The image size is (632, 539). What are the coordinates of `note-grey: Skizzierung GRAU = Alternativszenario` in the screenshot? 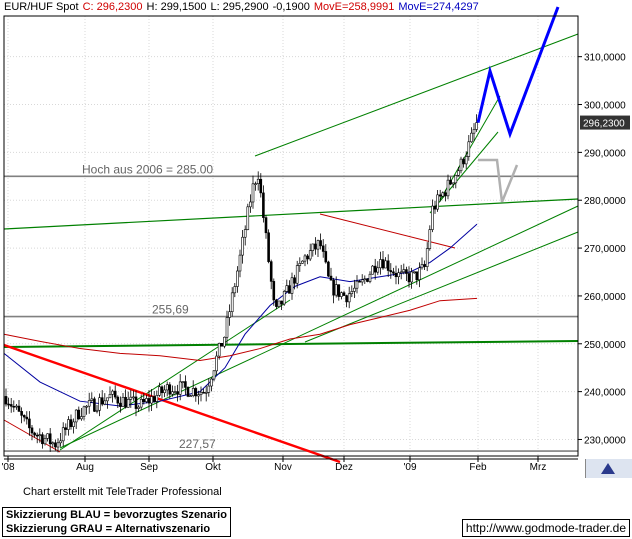 It's located at (108, 529).